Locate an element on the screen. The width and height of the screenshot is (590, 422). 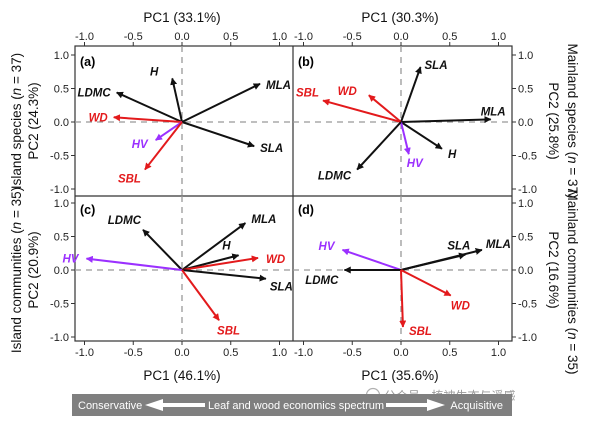
right-top-outer-title: Mainland species (n = 37) is located at coordinates (572, 121).